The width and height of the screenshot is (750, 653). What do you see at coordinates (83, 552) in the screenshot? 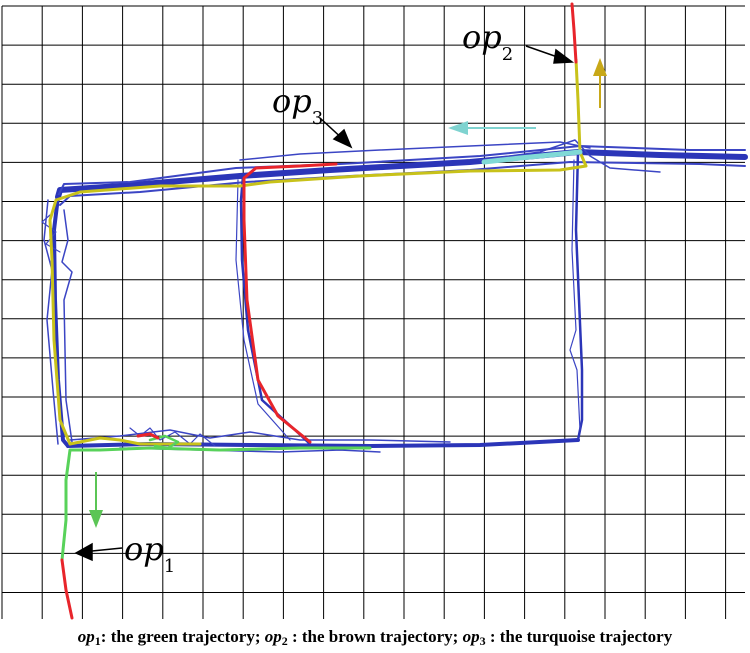
I see `op1-pointer-arrow-icon` at bounding box center [83, 552].